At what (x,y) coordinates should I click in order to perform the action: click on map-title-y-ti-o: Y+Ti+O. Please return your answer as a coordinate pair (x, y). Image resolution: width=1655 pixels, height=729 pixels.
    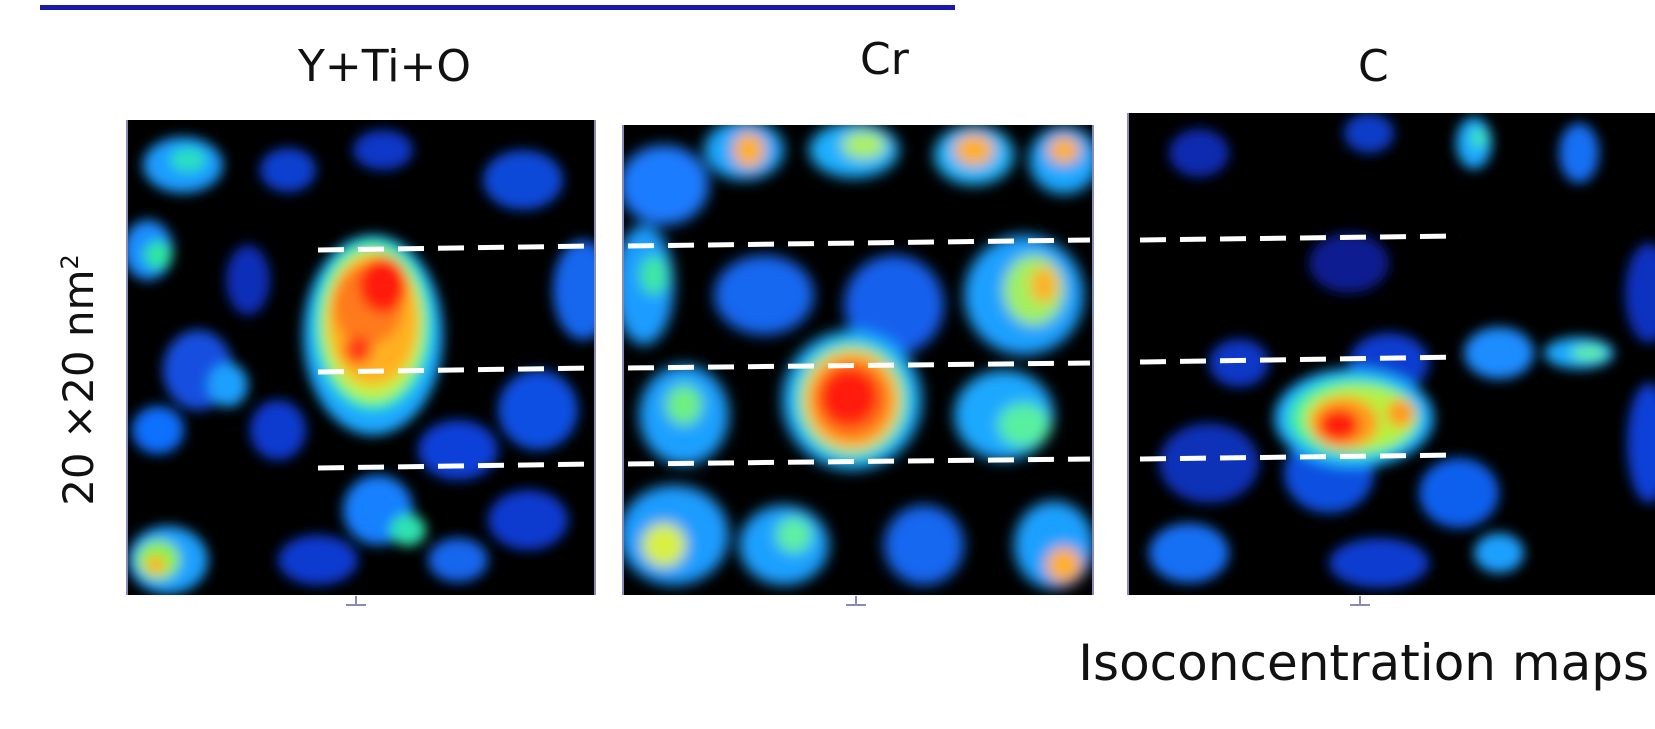
    Looking at the image, I should click on (384, 66).